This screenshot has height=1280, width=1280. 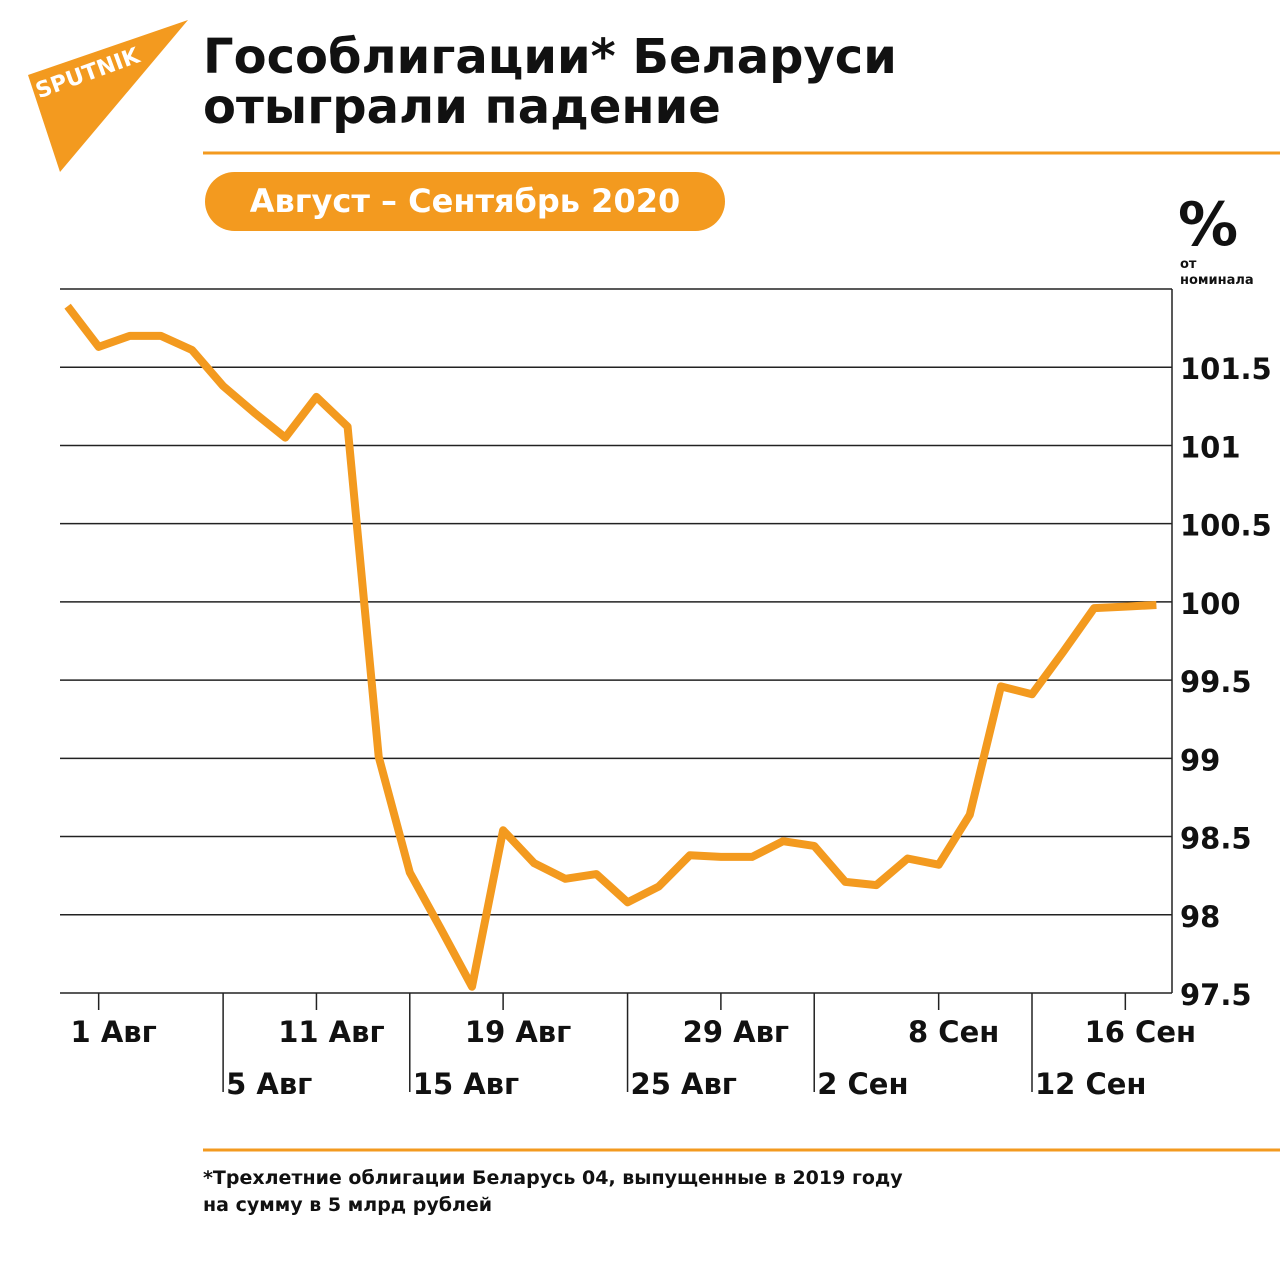 I want to click on x-tick-label: 11 Авг, so click(x=331, y=1032).